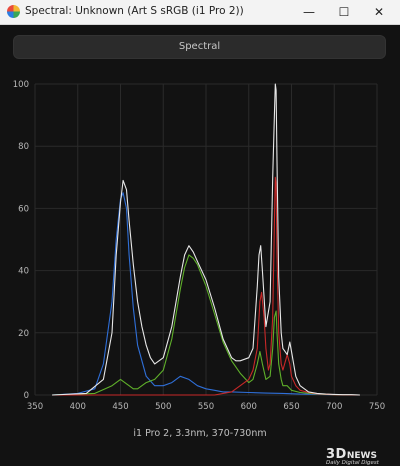 This screenshot has width=400, height=466. I want to click on x-tick-label: 700, so click(334, 407).